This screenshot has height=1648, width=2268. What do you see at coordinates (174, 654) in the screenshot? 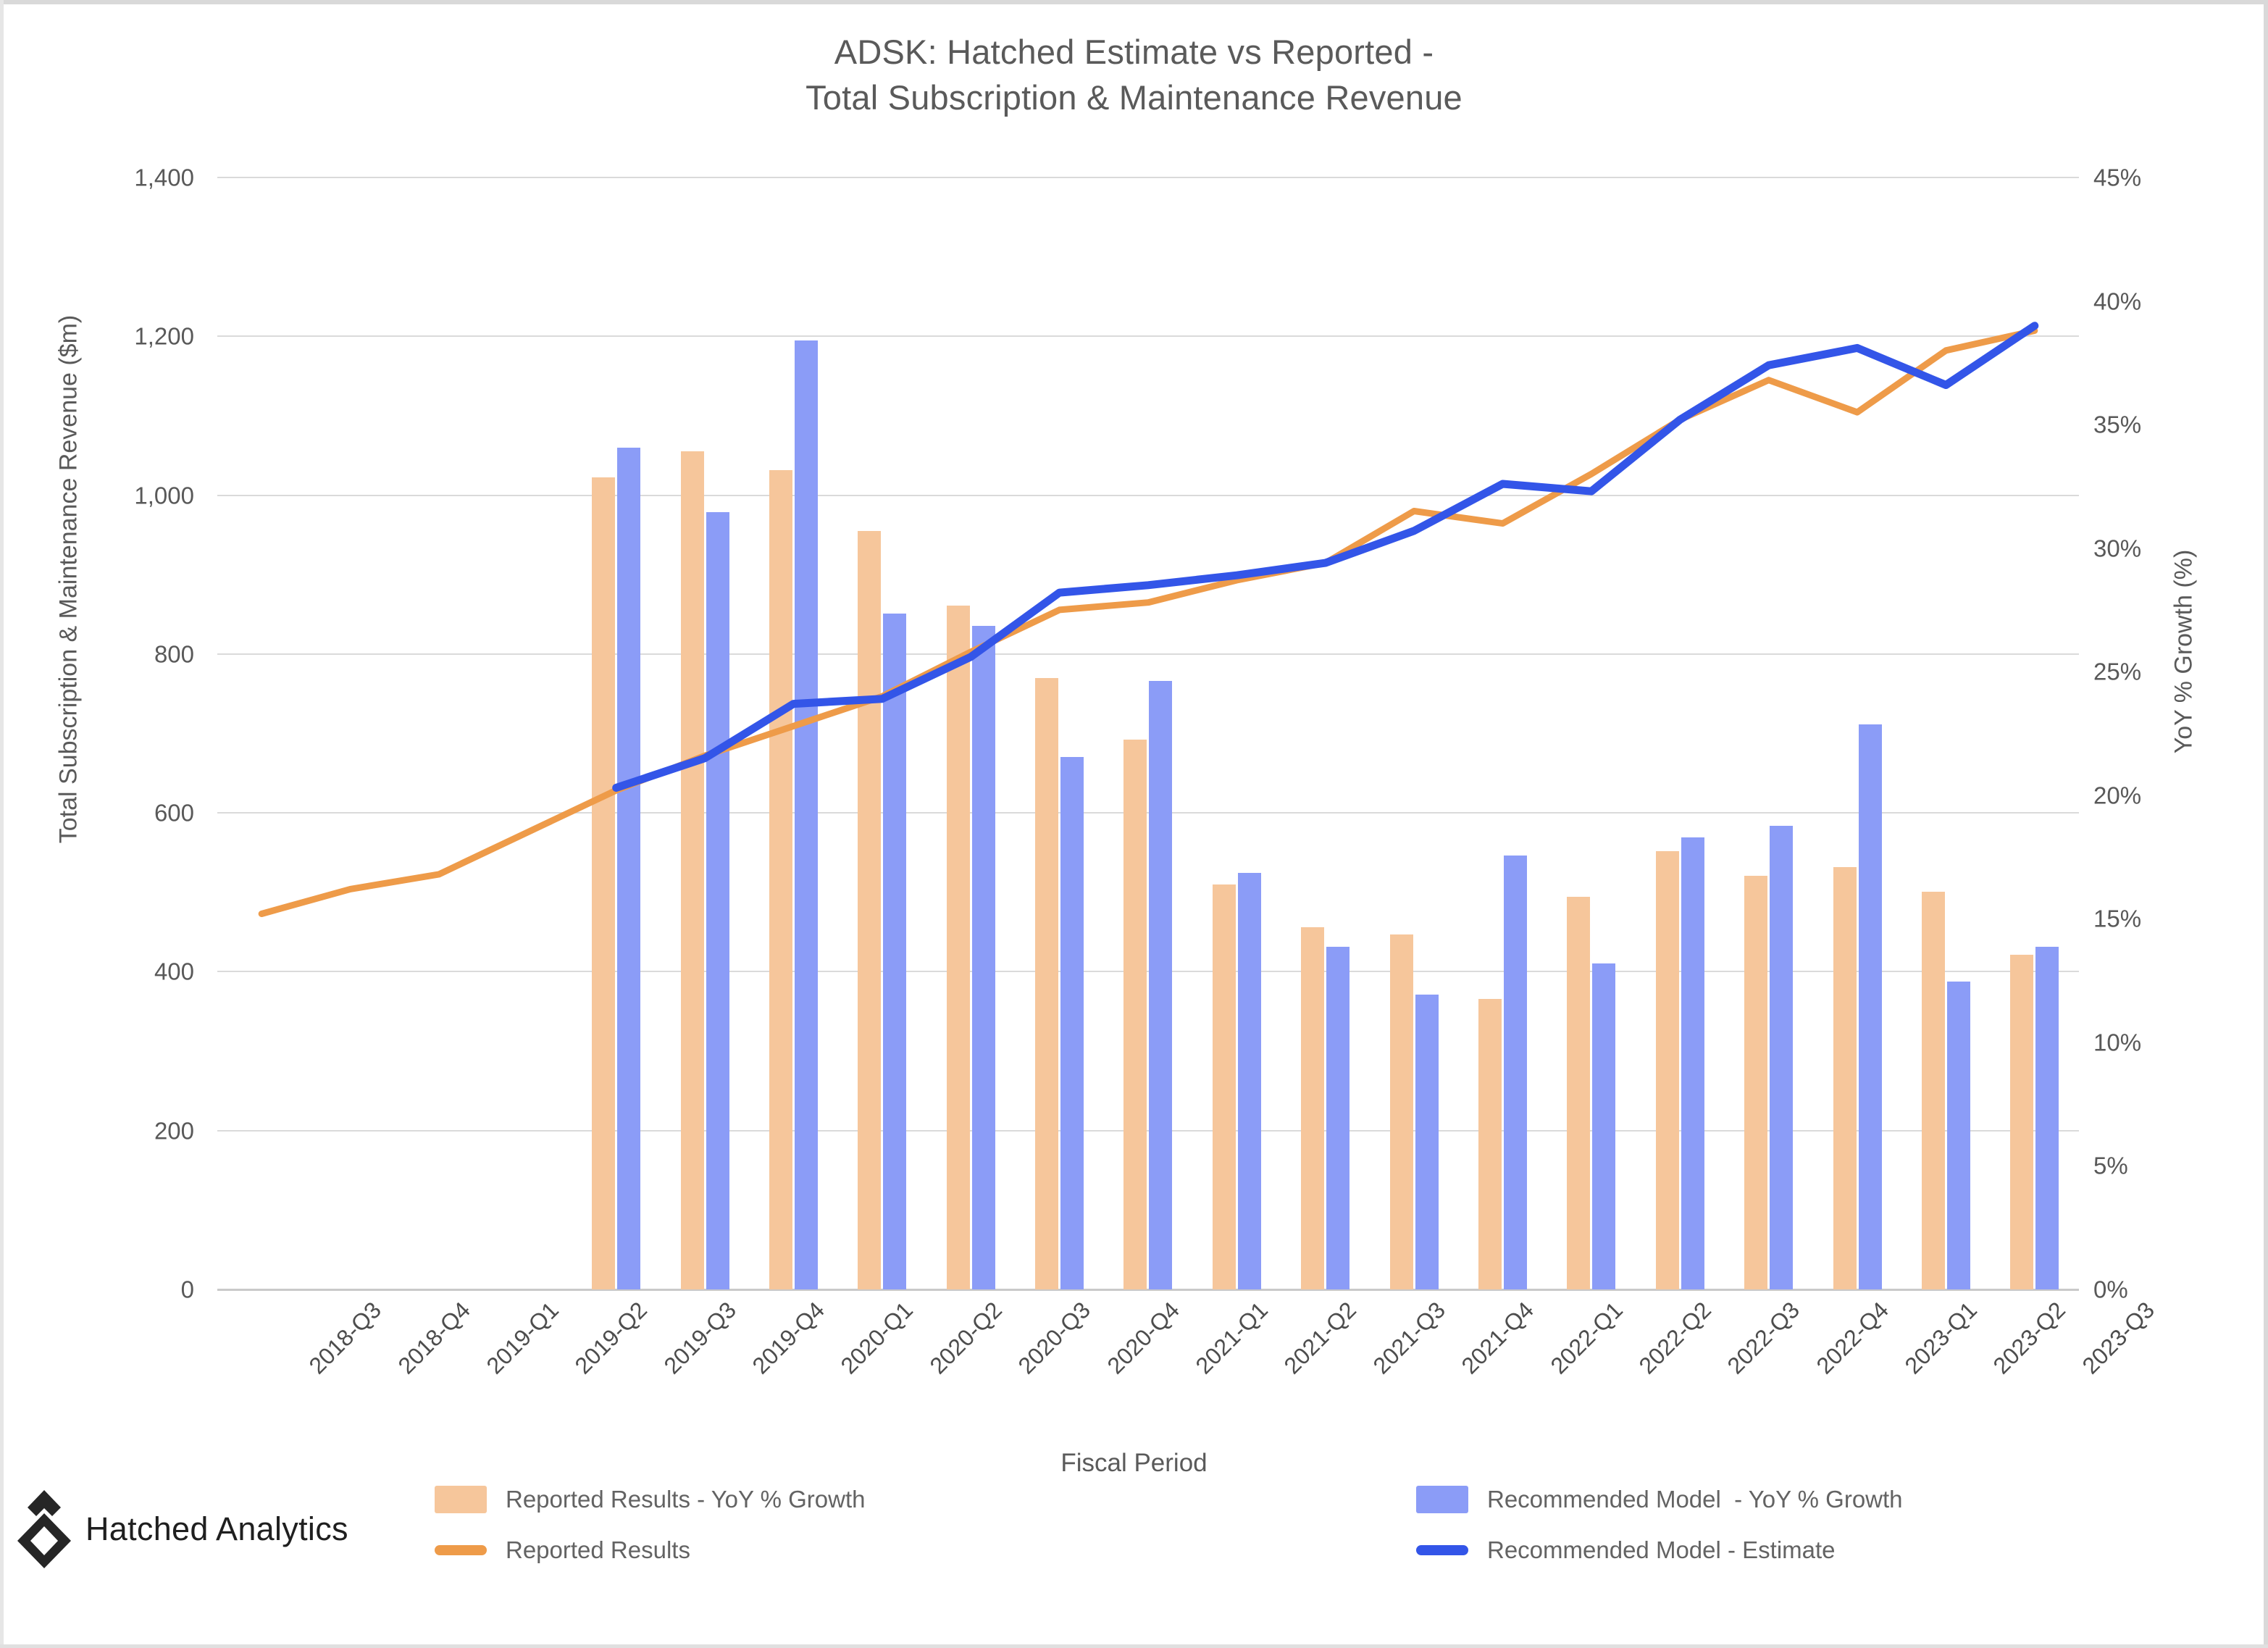
I see `y-axis-left-tick-label: 800` at bounding box center [174, 654].